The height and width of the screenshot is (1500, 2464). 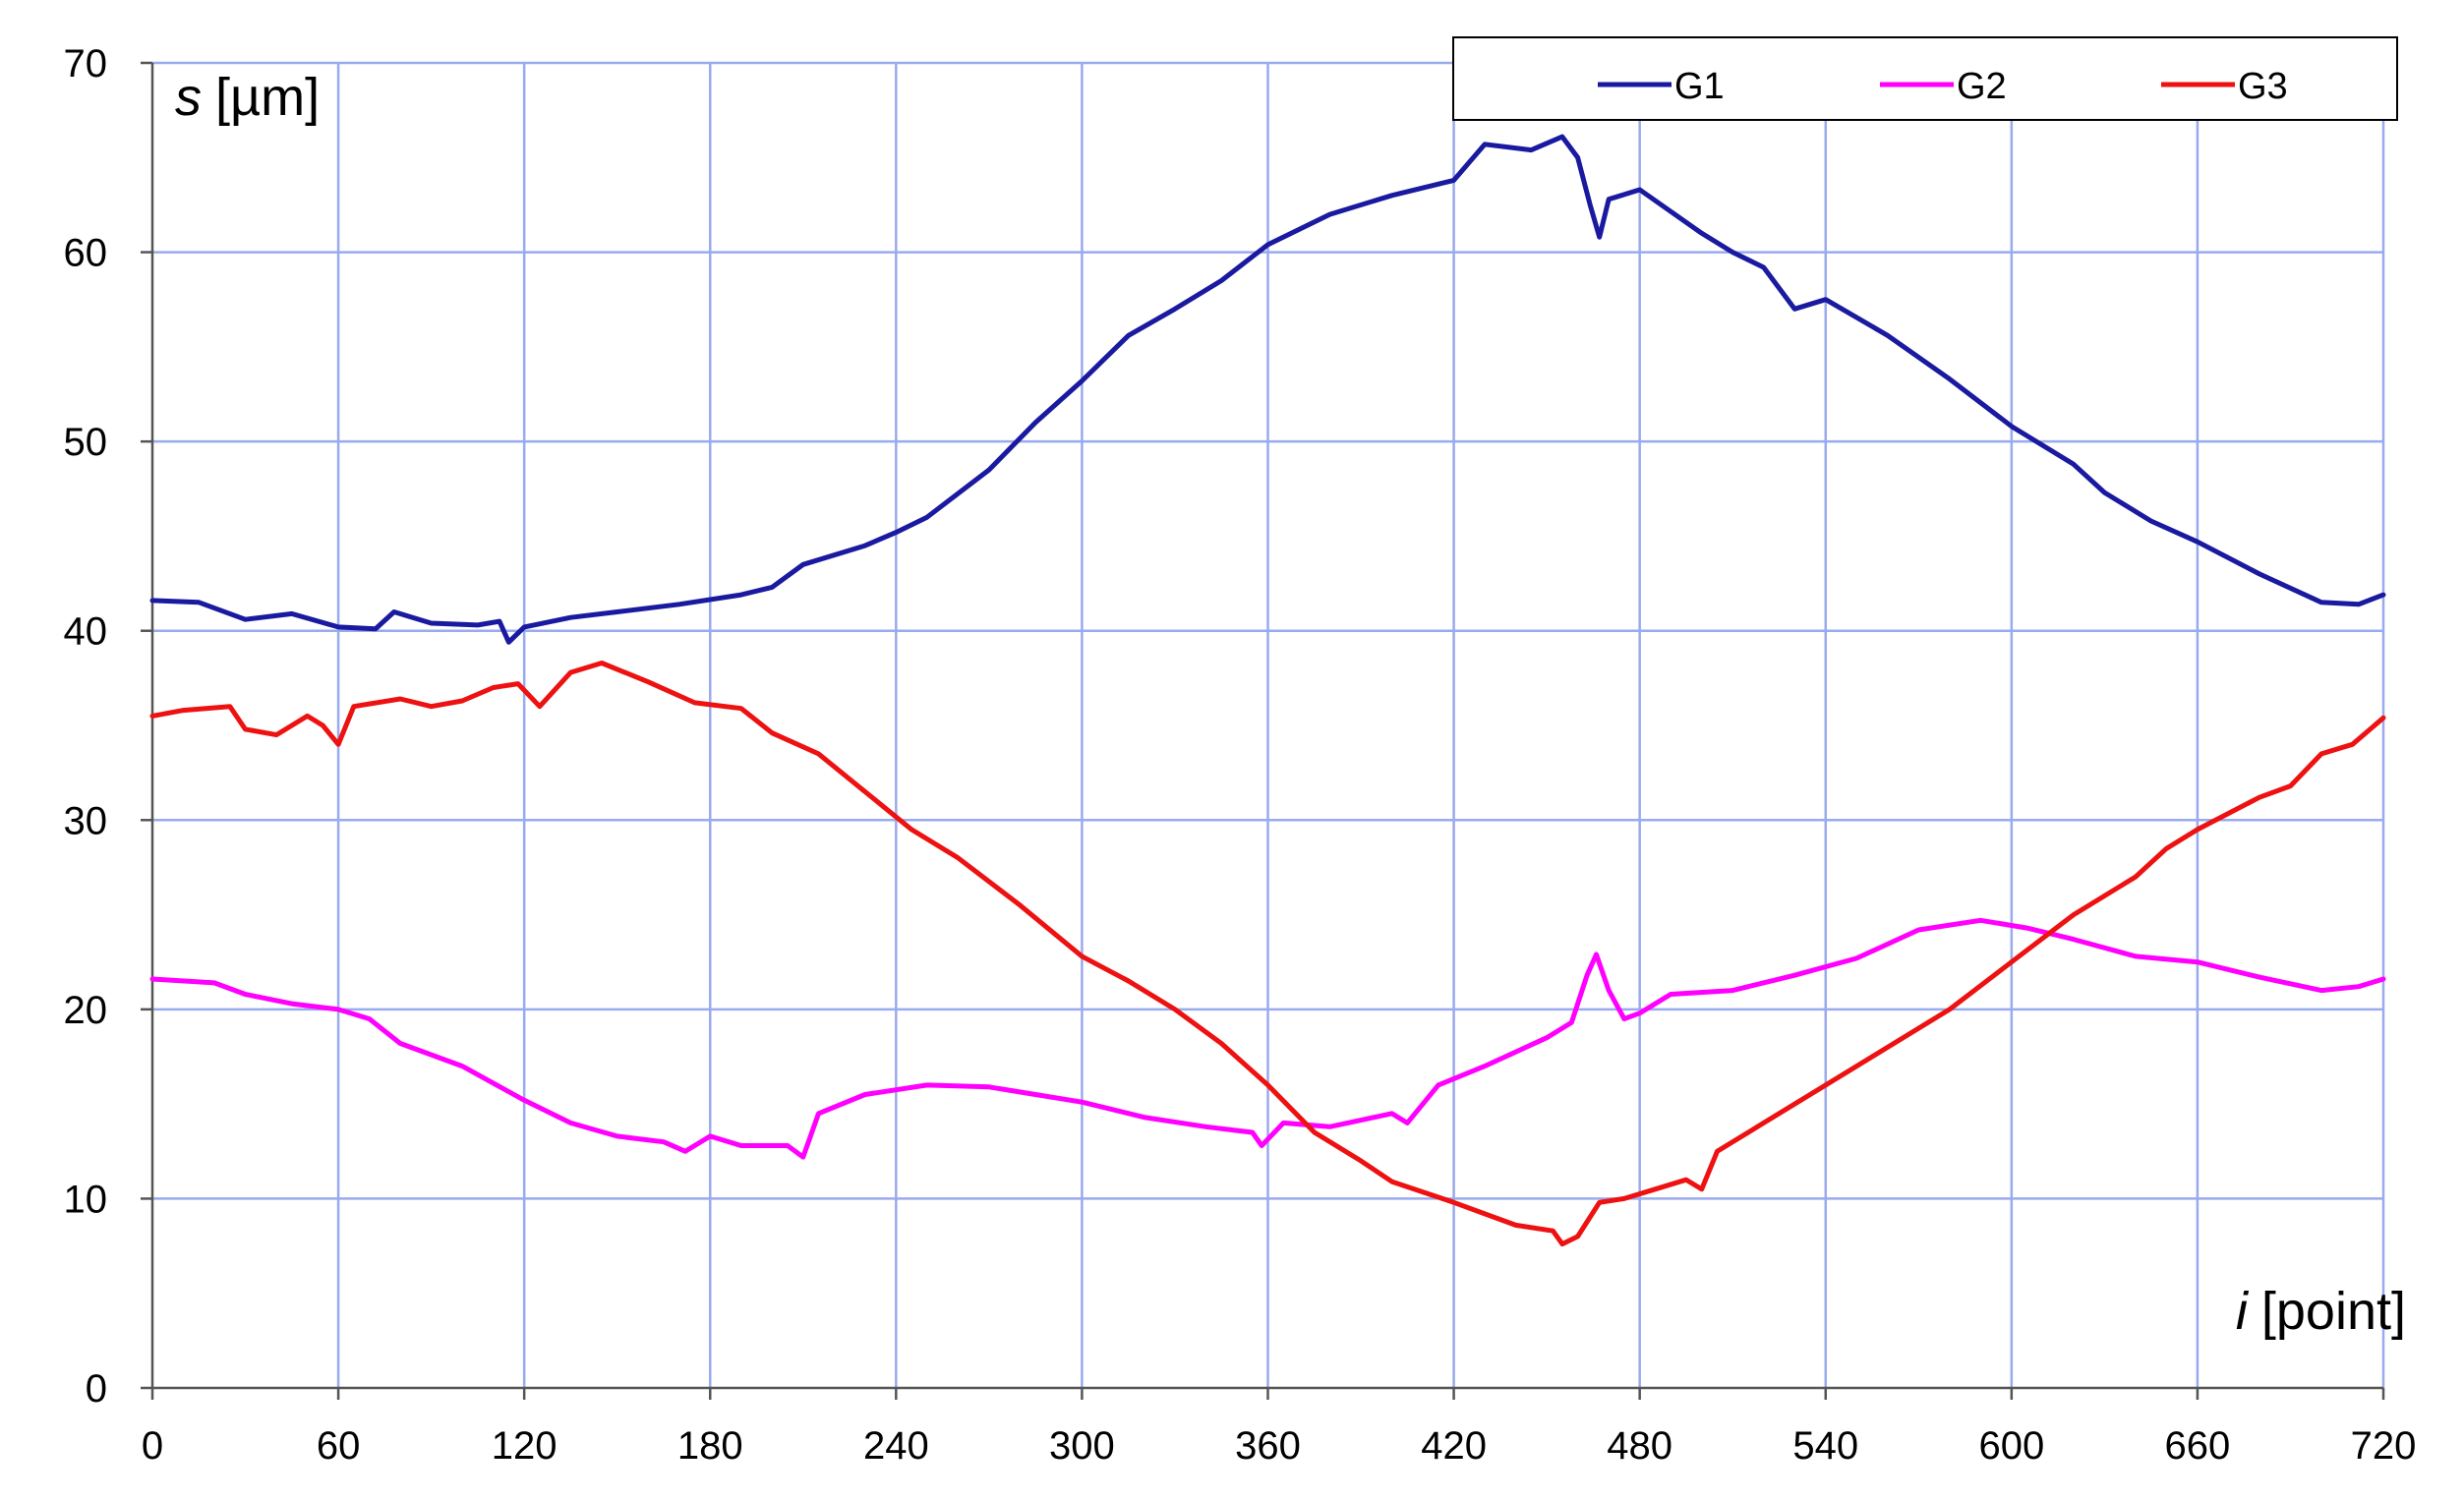 I want to click on x-tick-label-300: 300, so click(x=1082, y=1446).